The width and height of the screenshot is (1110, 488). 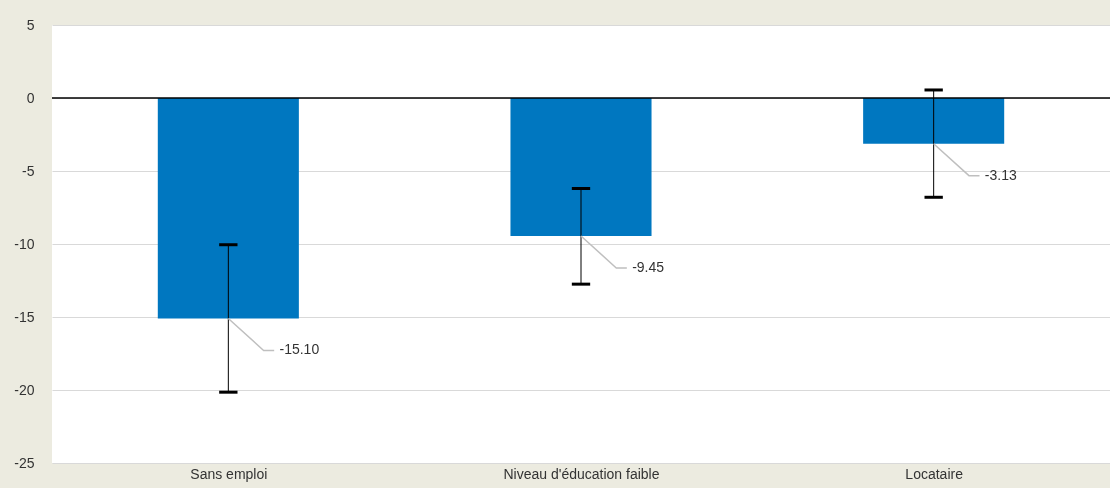 I want to click on y-tick-label: -25, so click(x=24, y=462).